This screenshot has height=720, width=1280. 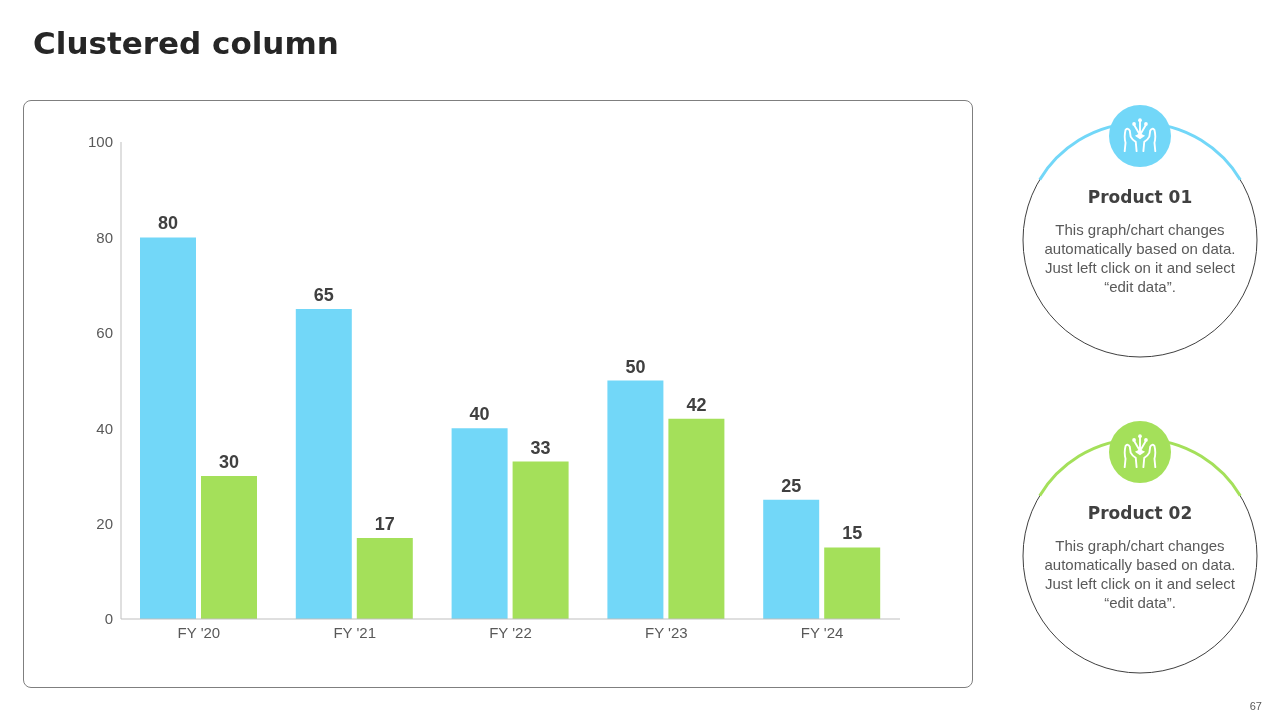 I want to click on data-label: 17, so click(x=384, y=523).